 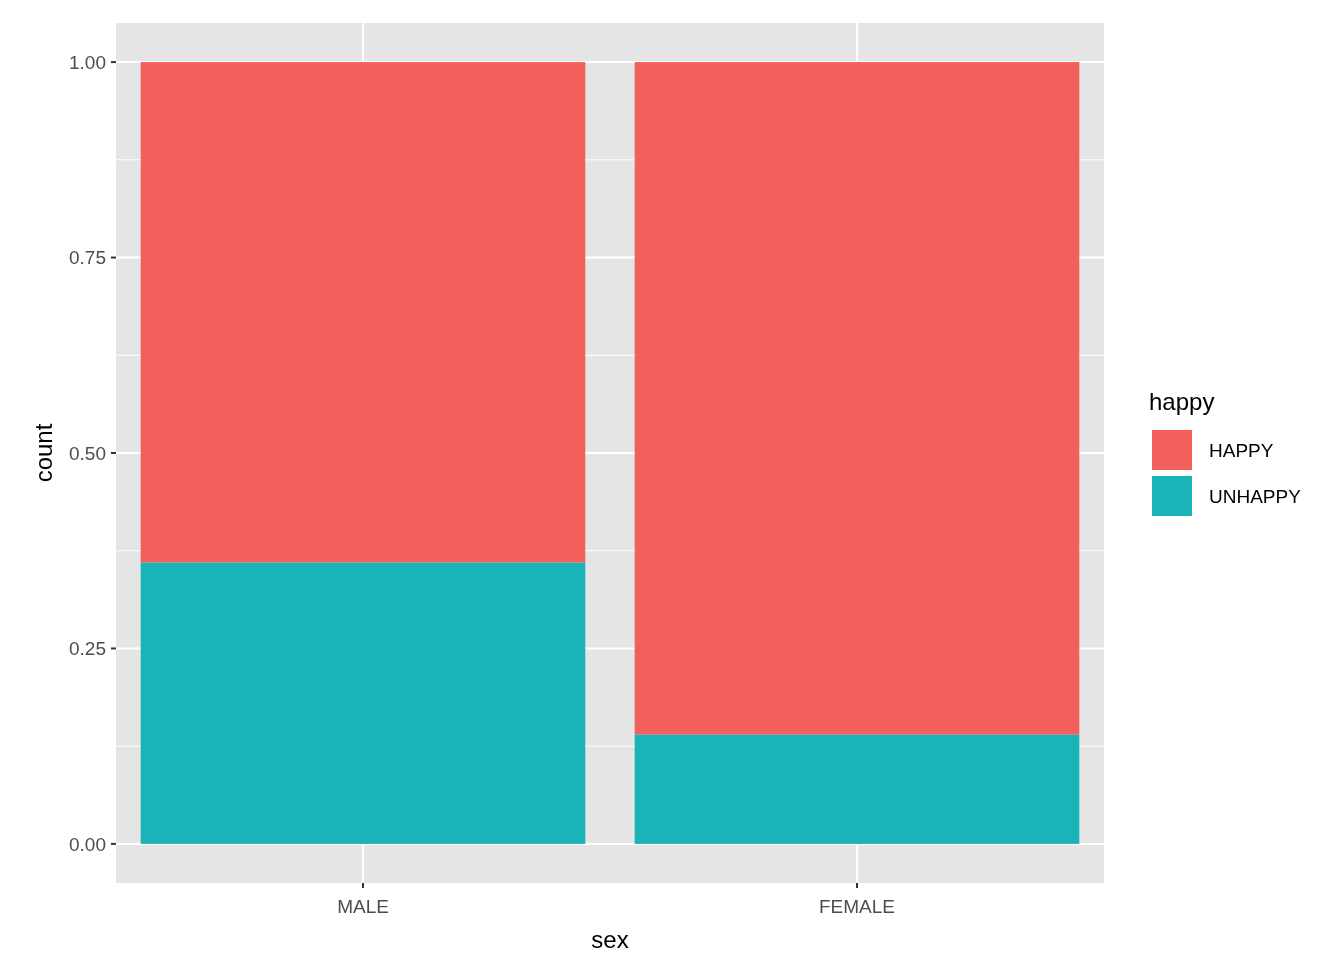 I want to click on legend-label: HAPPY, so click(x=1241, y=450).